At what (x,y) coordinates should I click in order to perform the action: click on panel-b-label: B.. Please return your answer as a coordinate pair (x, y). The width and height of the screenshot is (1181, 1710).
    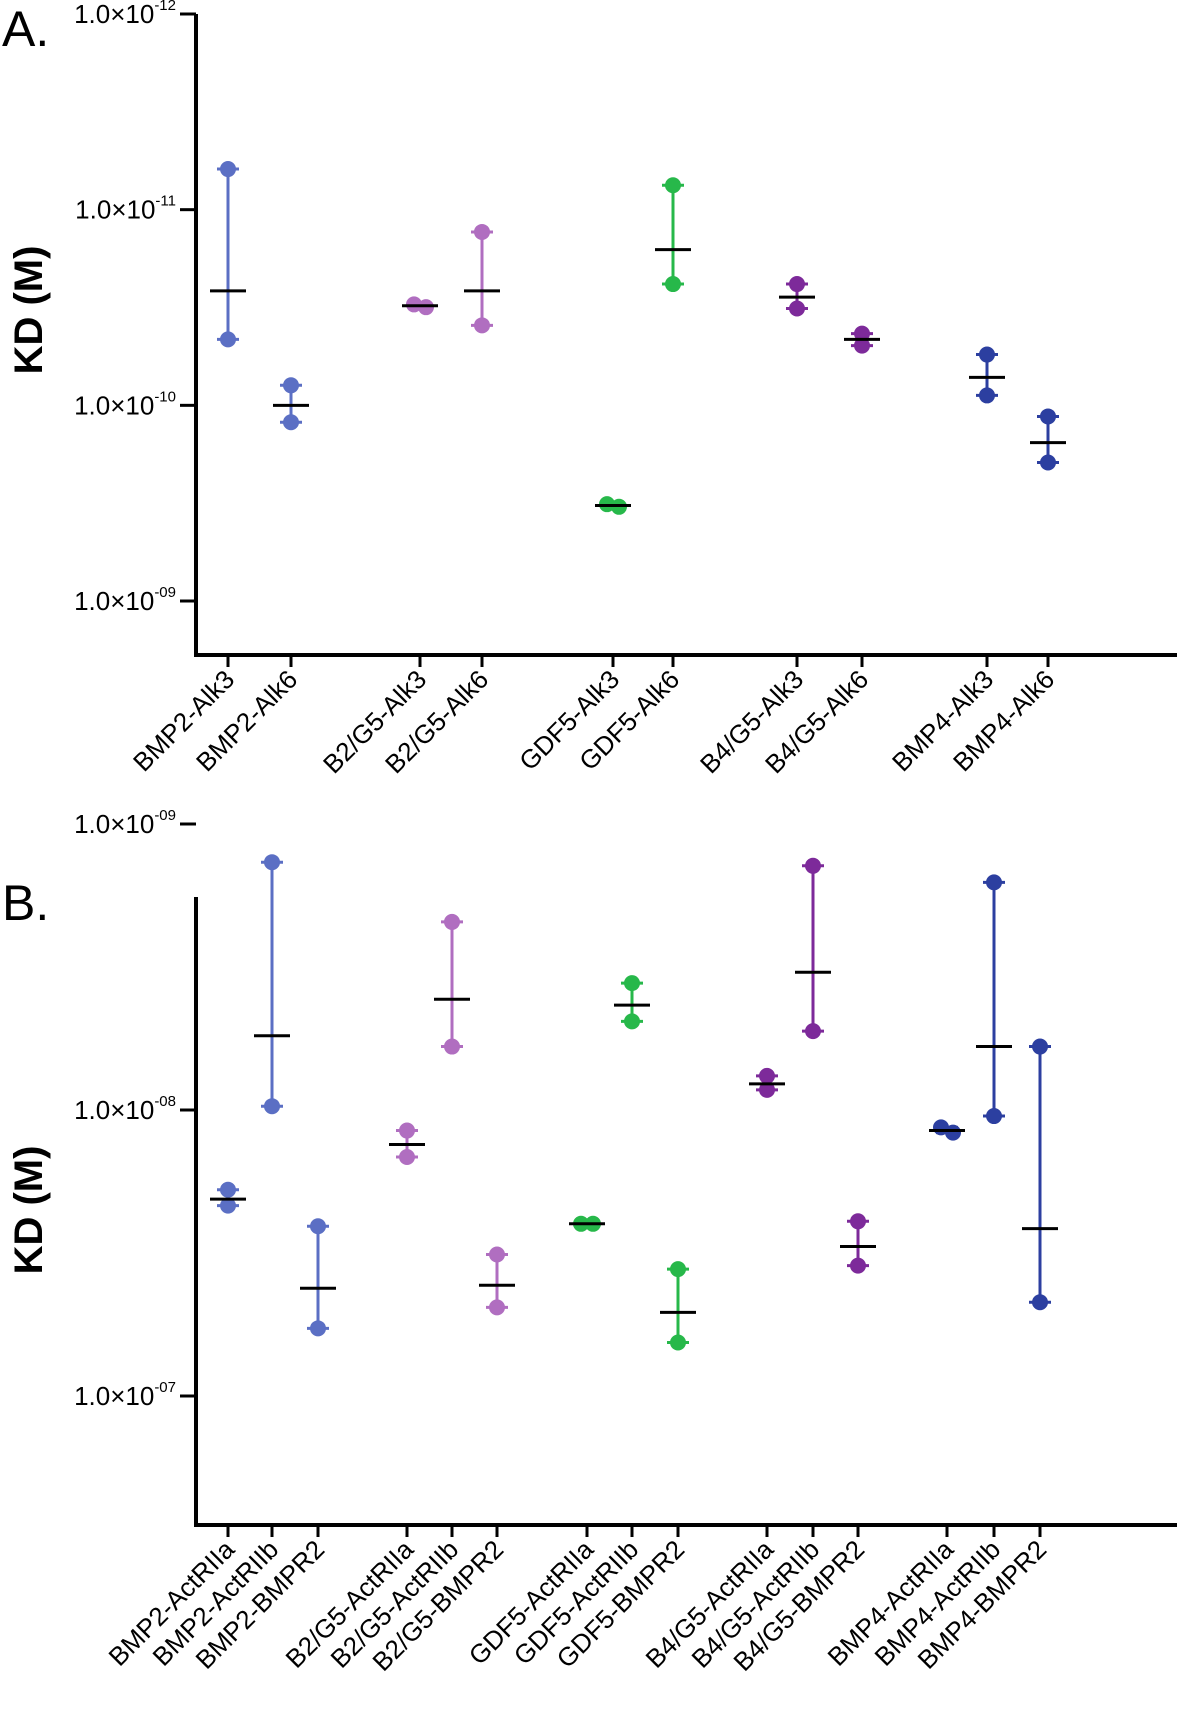
    Looking at the image, I should click on (25, 903).